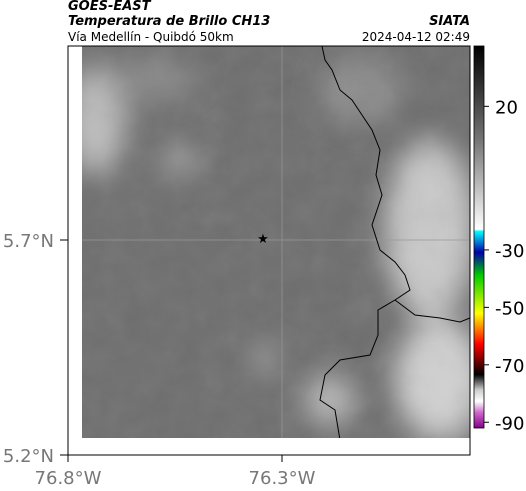 The height and width of the screenshot is (491, 526). I want to click on colorbar-tick-label: -30, so click(509, 251).